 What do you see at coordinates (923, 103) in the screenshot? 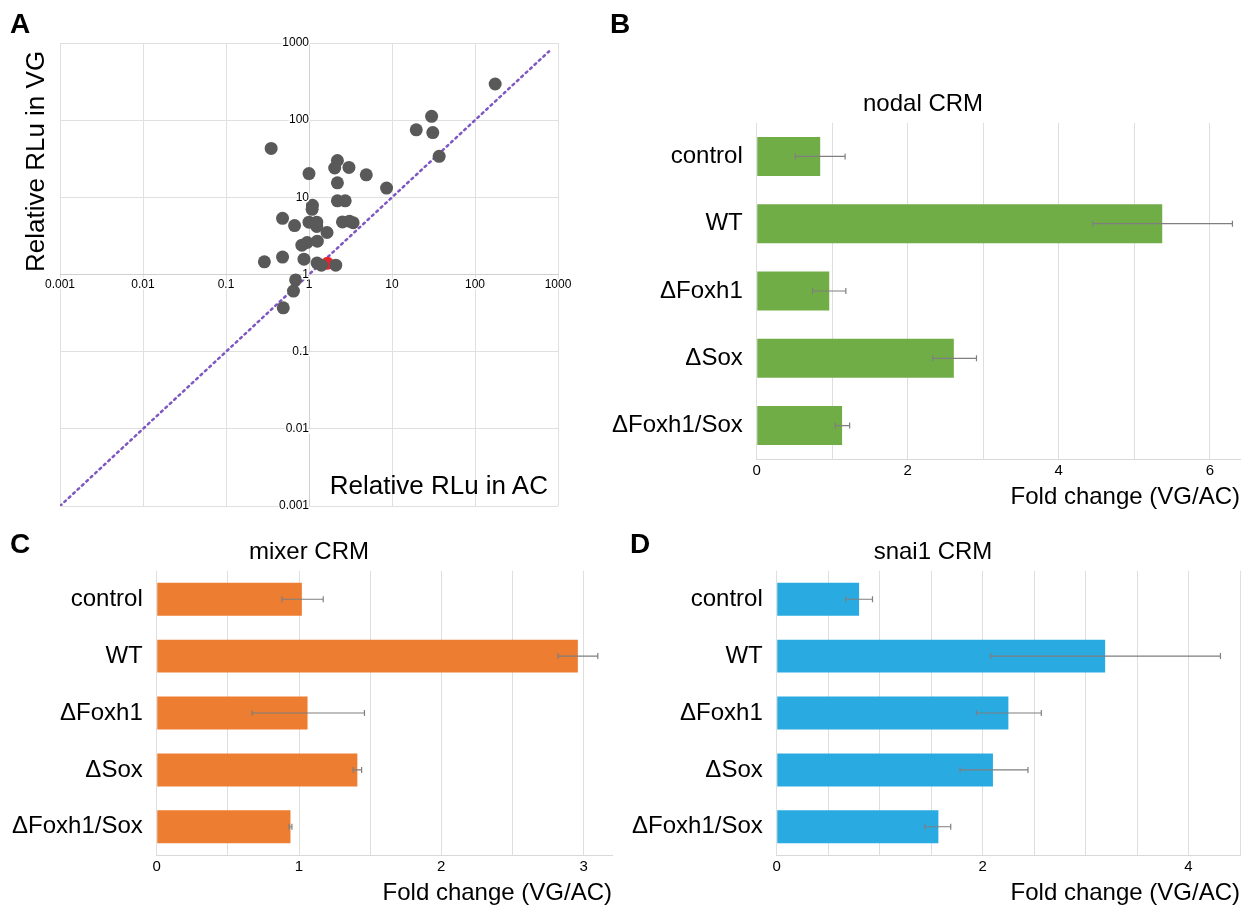
I see `chart-title: nodal CRM` at bounding box center [923, 103].